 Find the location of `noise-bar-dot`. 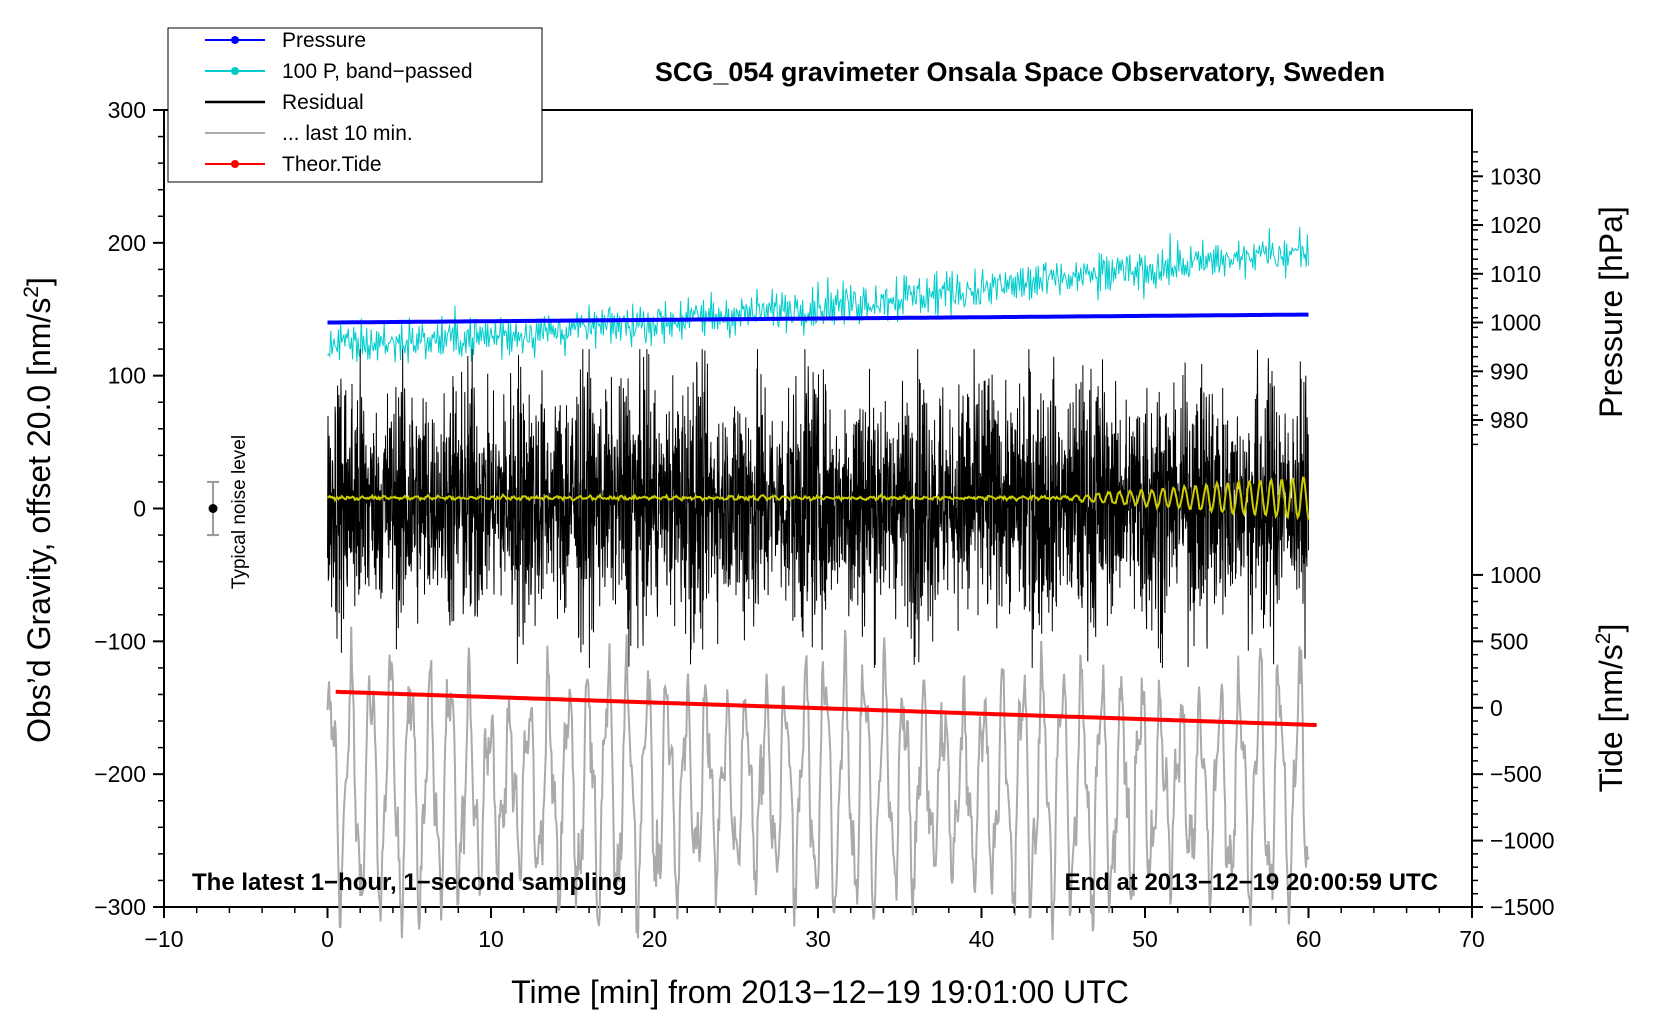

noise-bar-dot is located at coordinates (213, 508).